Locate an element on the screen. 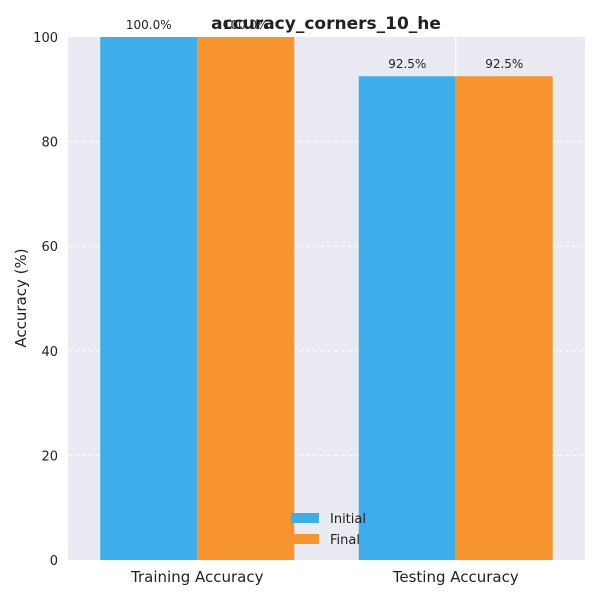  legend-label: Final is located at coordinates (345, 540).